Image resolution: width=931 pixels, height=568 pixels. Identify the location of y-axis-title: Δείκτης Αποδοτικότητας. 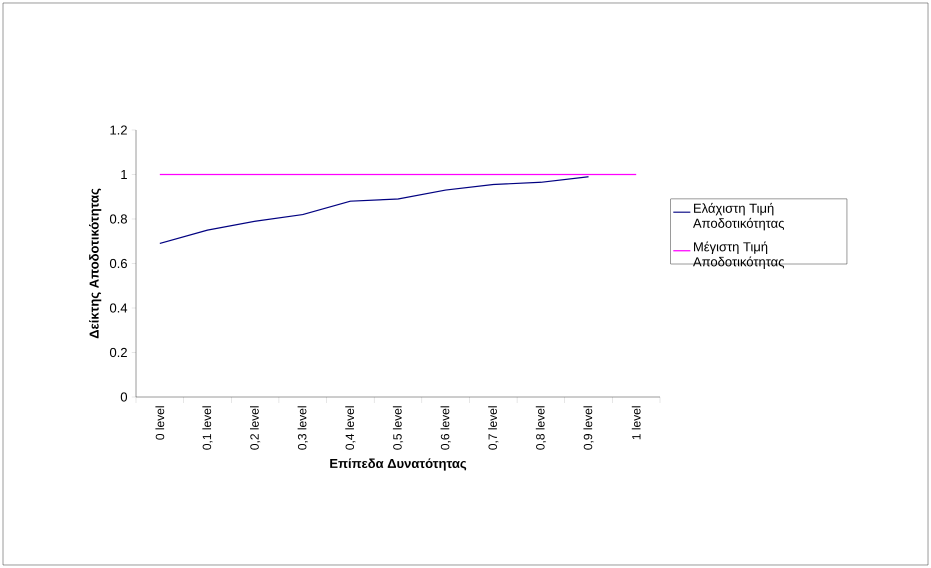
(95, 263).